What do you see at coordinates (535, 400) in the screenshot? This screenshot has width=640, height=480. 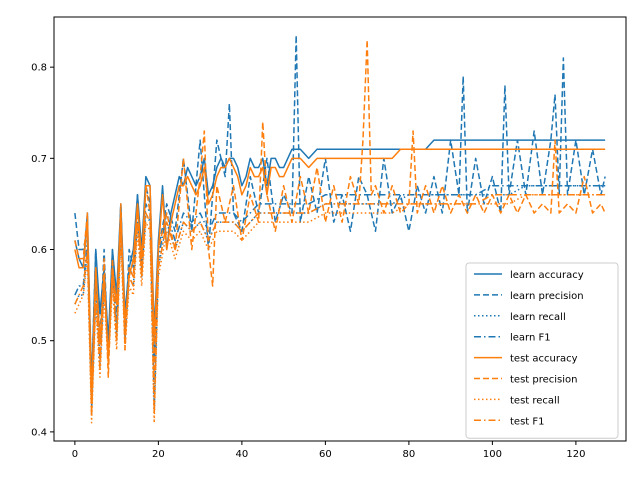 I see `legend-label-test-recall: test recall` at bounding box center [535, 400].